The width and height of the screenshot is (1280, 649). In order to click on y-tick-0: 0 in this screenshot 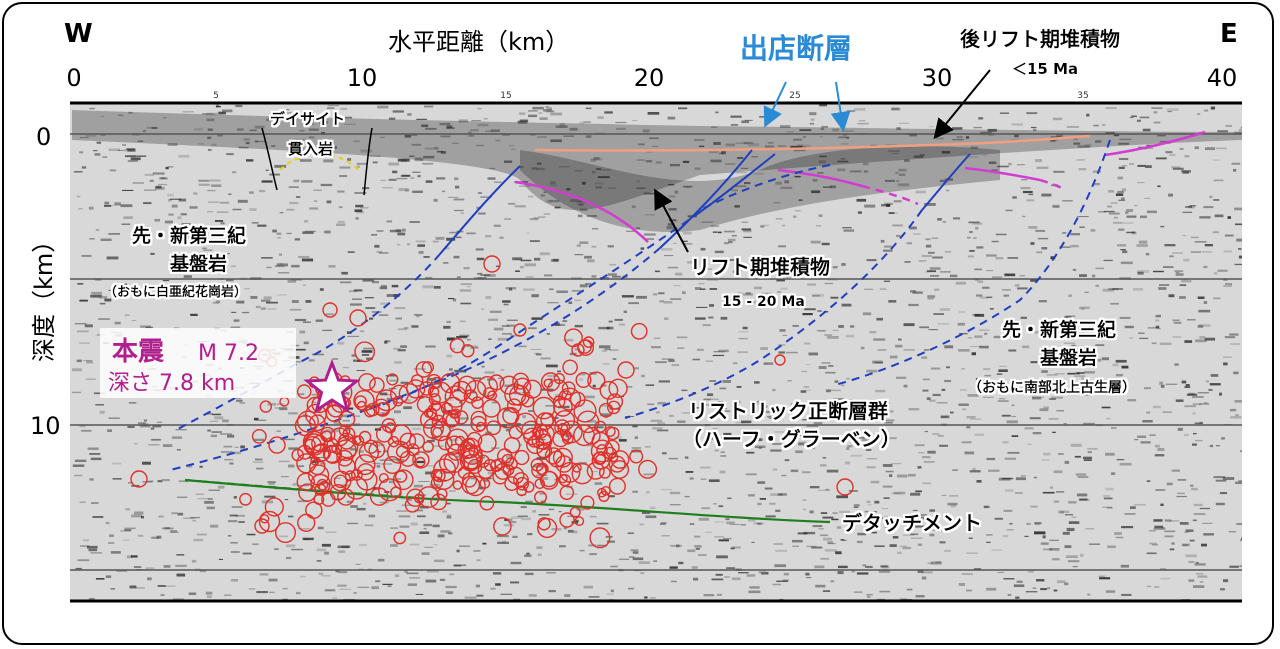, I will do `click(43, 137)`.